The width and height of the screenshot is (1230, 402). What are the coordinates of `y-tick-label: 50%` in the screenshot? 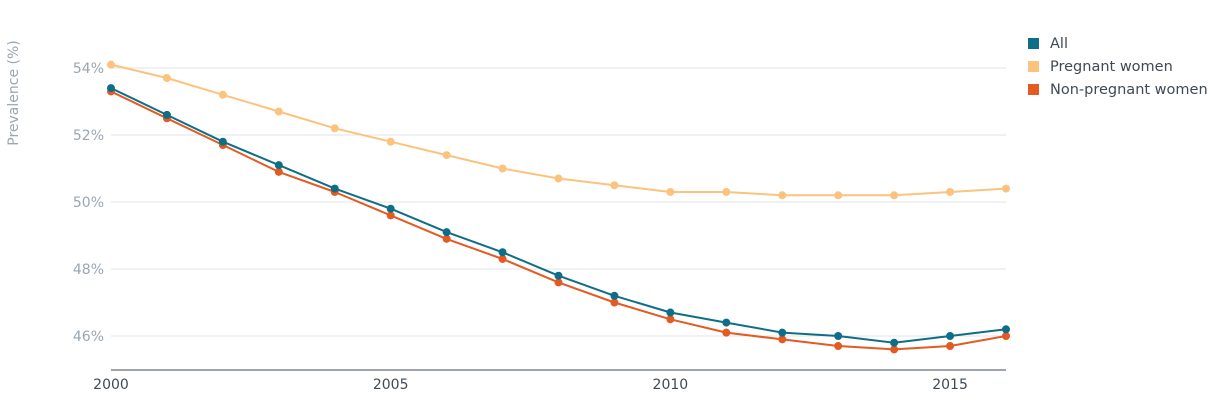 It's located at (88, 203).